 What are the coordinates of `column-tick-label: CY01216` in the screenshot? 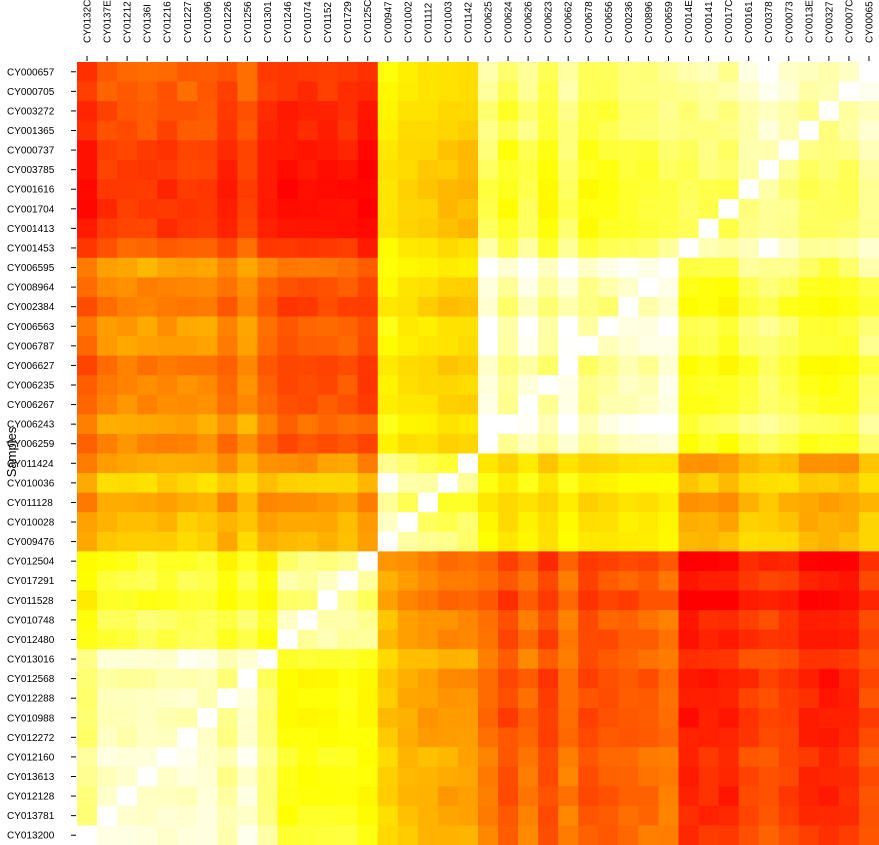 It's located at (168, 22).